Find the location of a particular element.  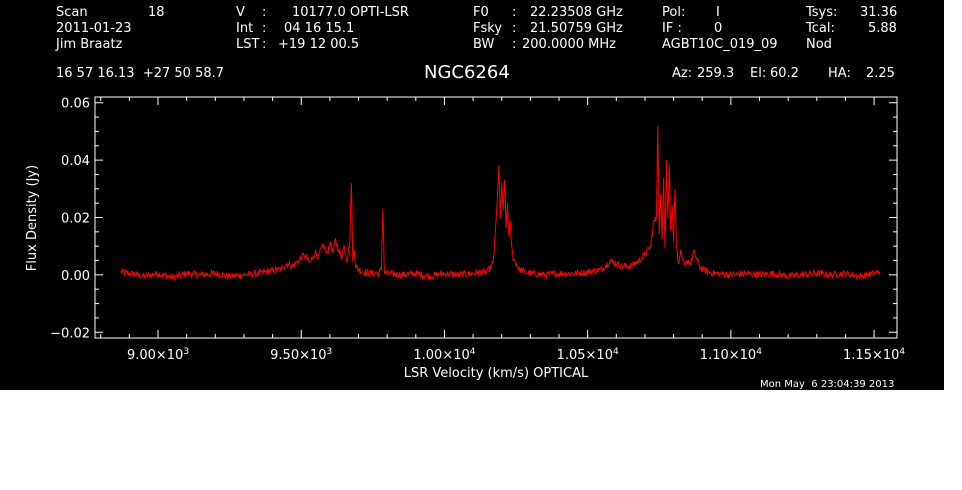

obs-mode: Nod is located at coordinates (819, 44).